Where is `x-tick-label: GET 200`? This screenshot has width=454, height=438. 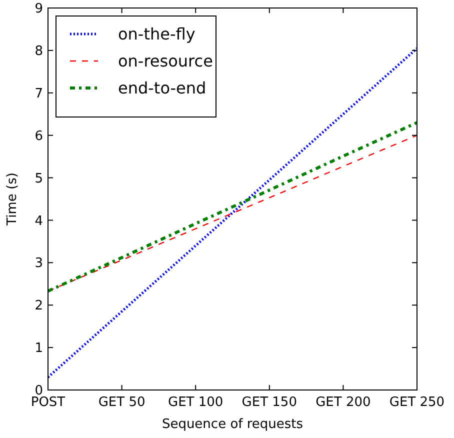 x-tick-label: GET 200 is located at coordinates (343, 402).